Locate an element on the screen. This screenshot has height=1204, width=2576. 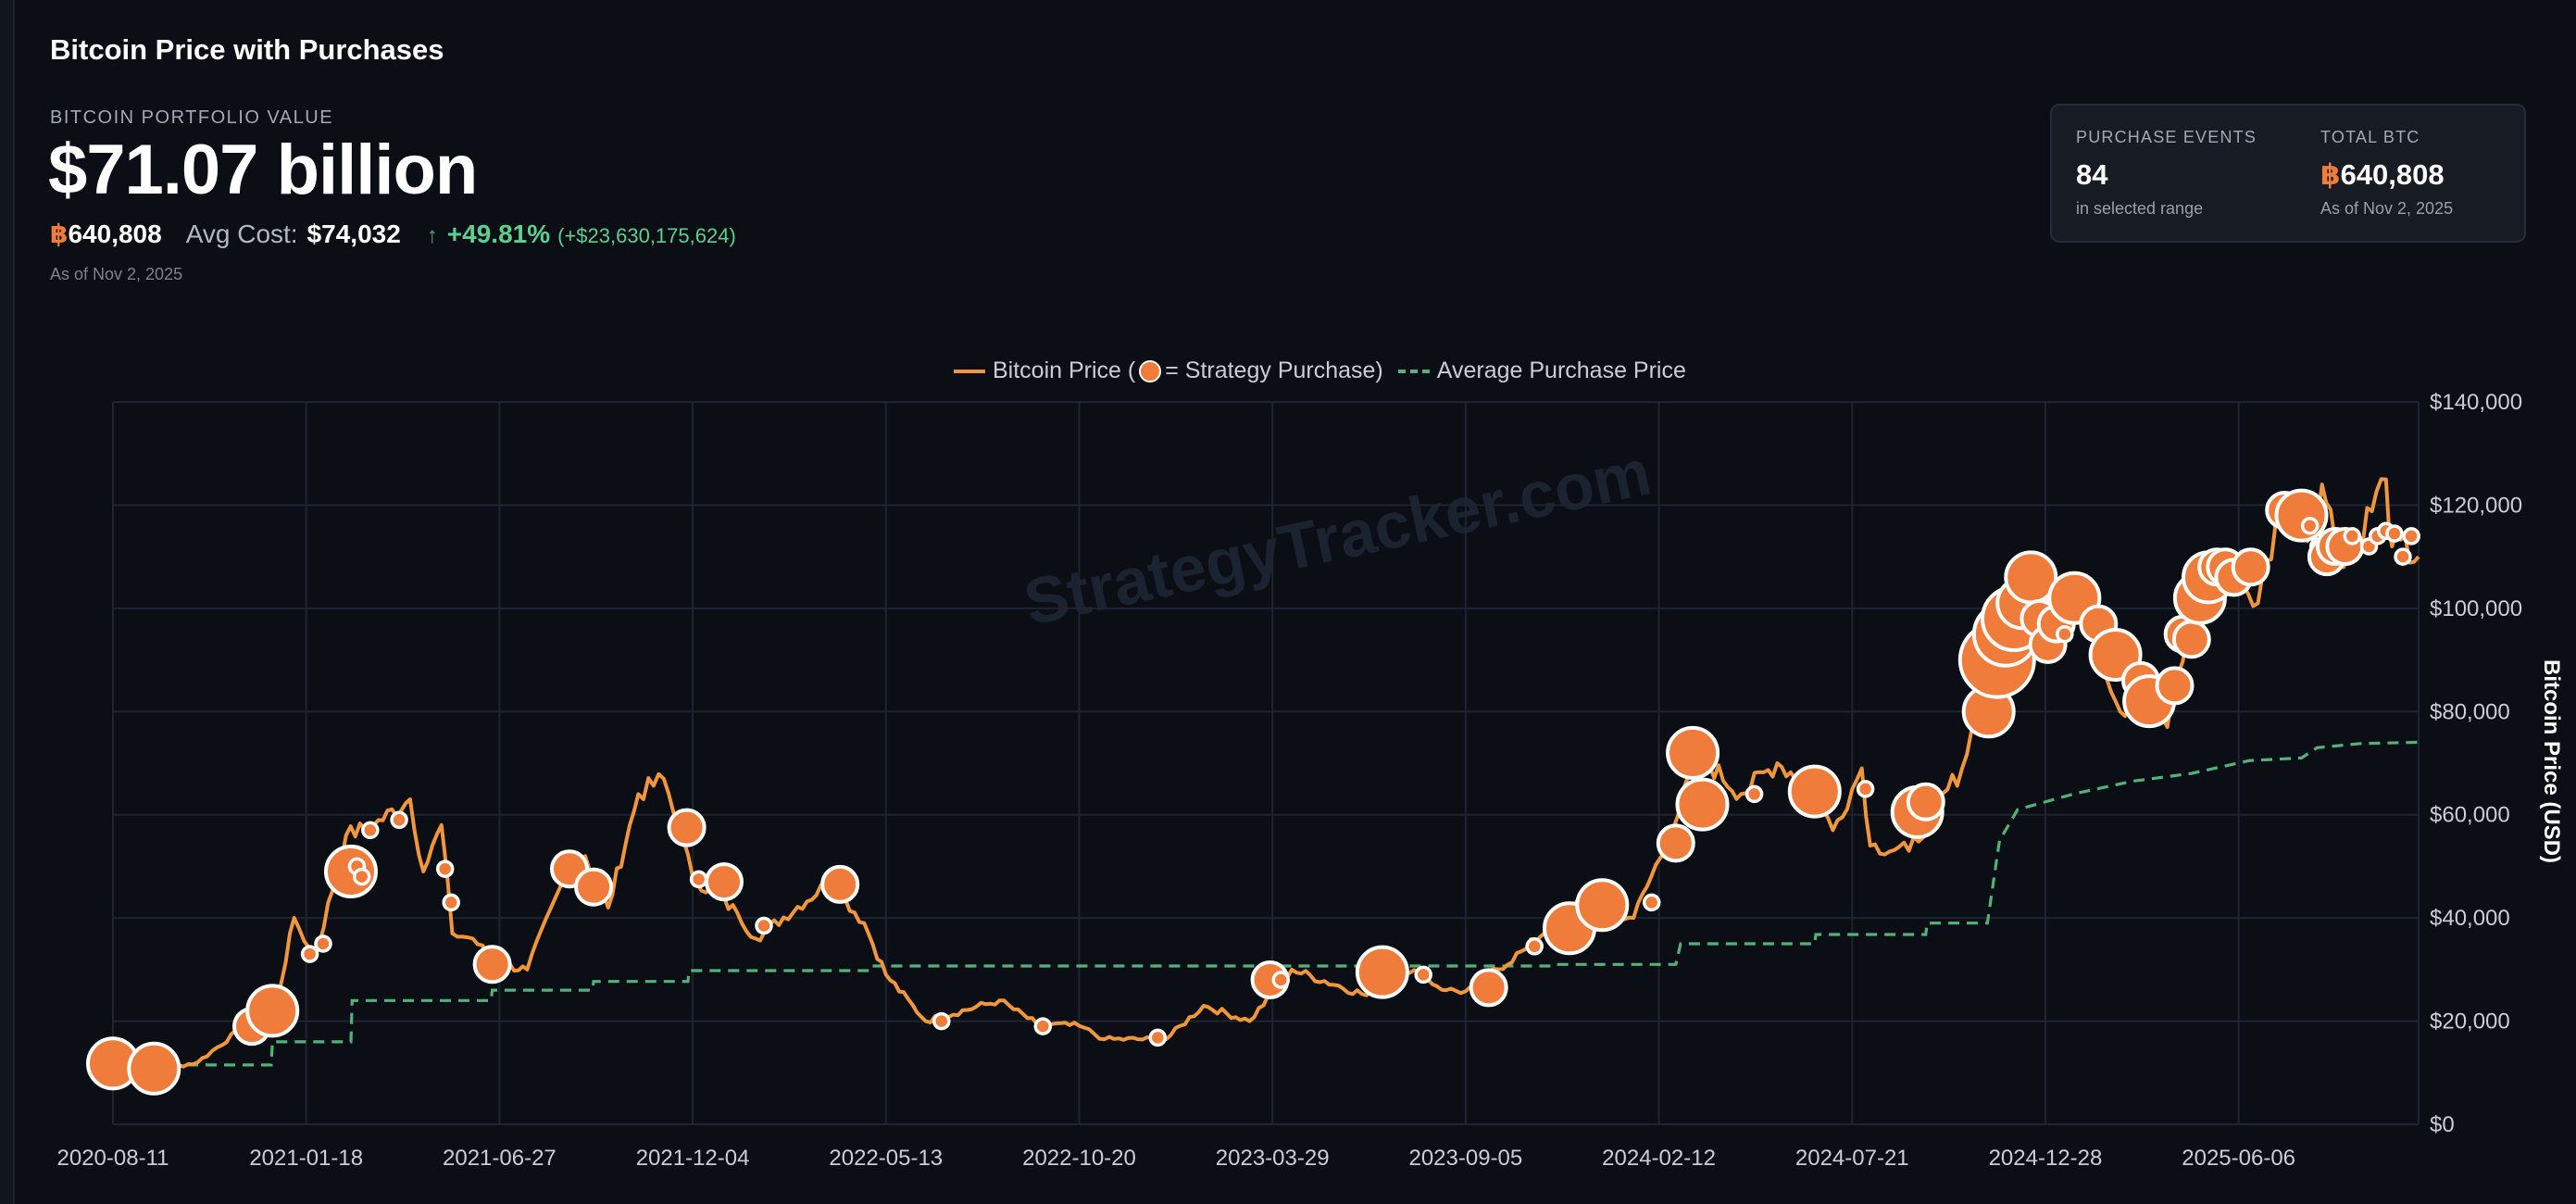
page-title: Bitcoin Price with Purchases is located at coordinates (247, 49).